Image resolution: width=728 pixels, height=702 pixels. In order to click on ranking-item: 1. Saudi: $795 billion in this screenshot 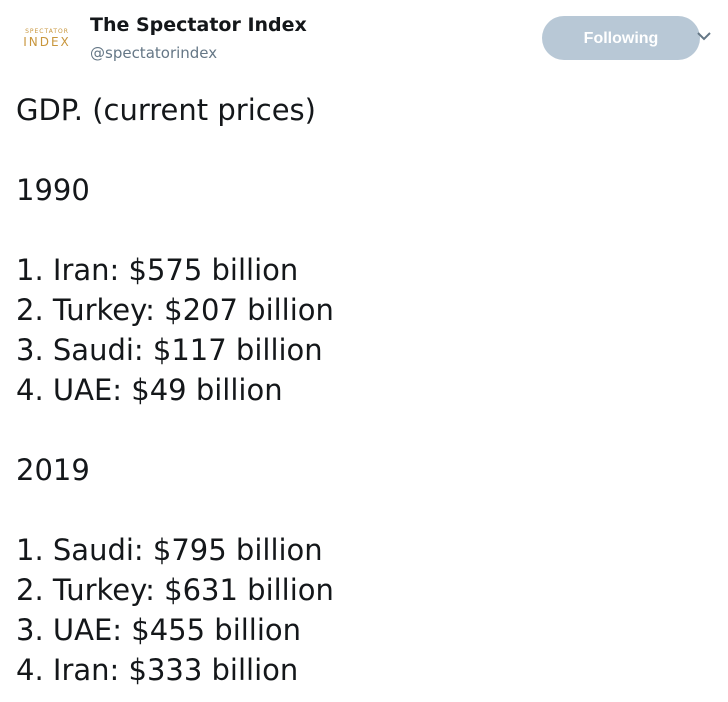, I will do `click(169, 550)`.